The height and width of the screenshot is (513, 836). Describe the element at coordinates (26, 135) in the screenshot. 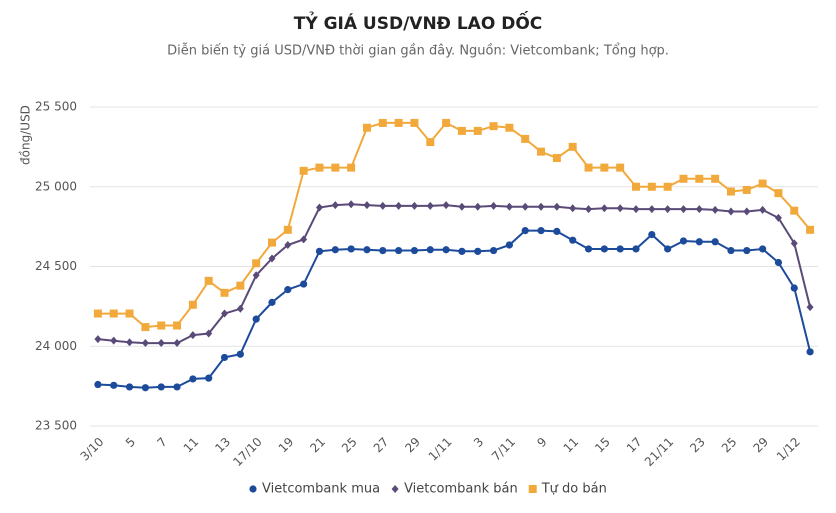

I see `y-axis-label: đồng/USD` at that location.